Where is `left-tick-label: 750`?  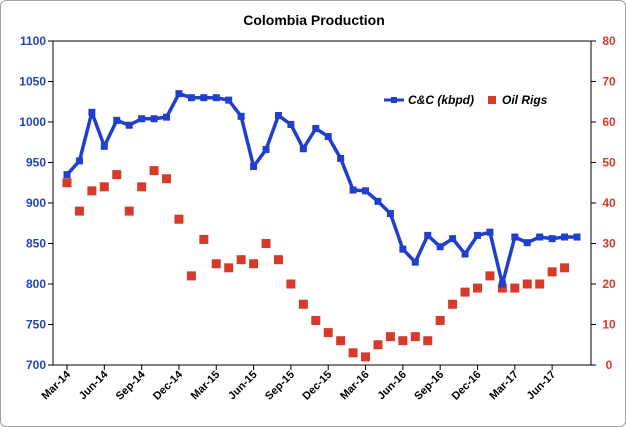 left-tick-label: 750 is located at coordinates (36, 325).